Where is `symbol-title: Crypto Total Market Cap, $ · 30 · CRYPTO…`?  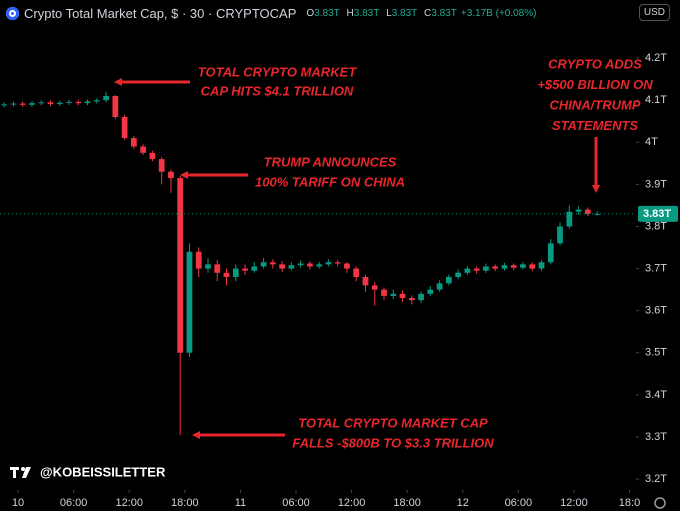 symbol-title: Crypto Total Market Cap, $ · 30 · CRYPTO… is located at coordinates (160, 13).